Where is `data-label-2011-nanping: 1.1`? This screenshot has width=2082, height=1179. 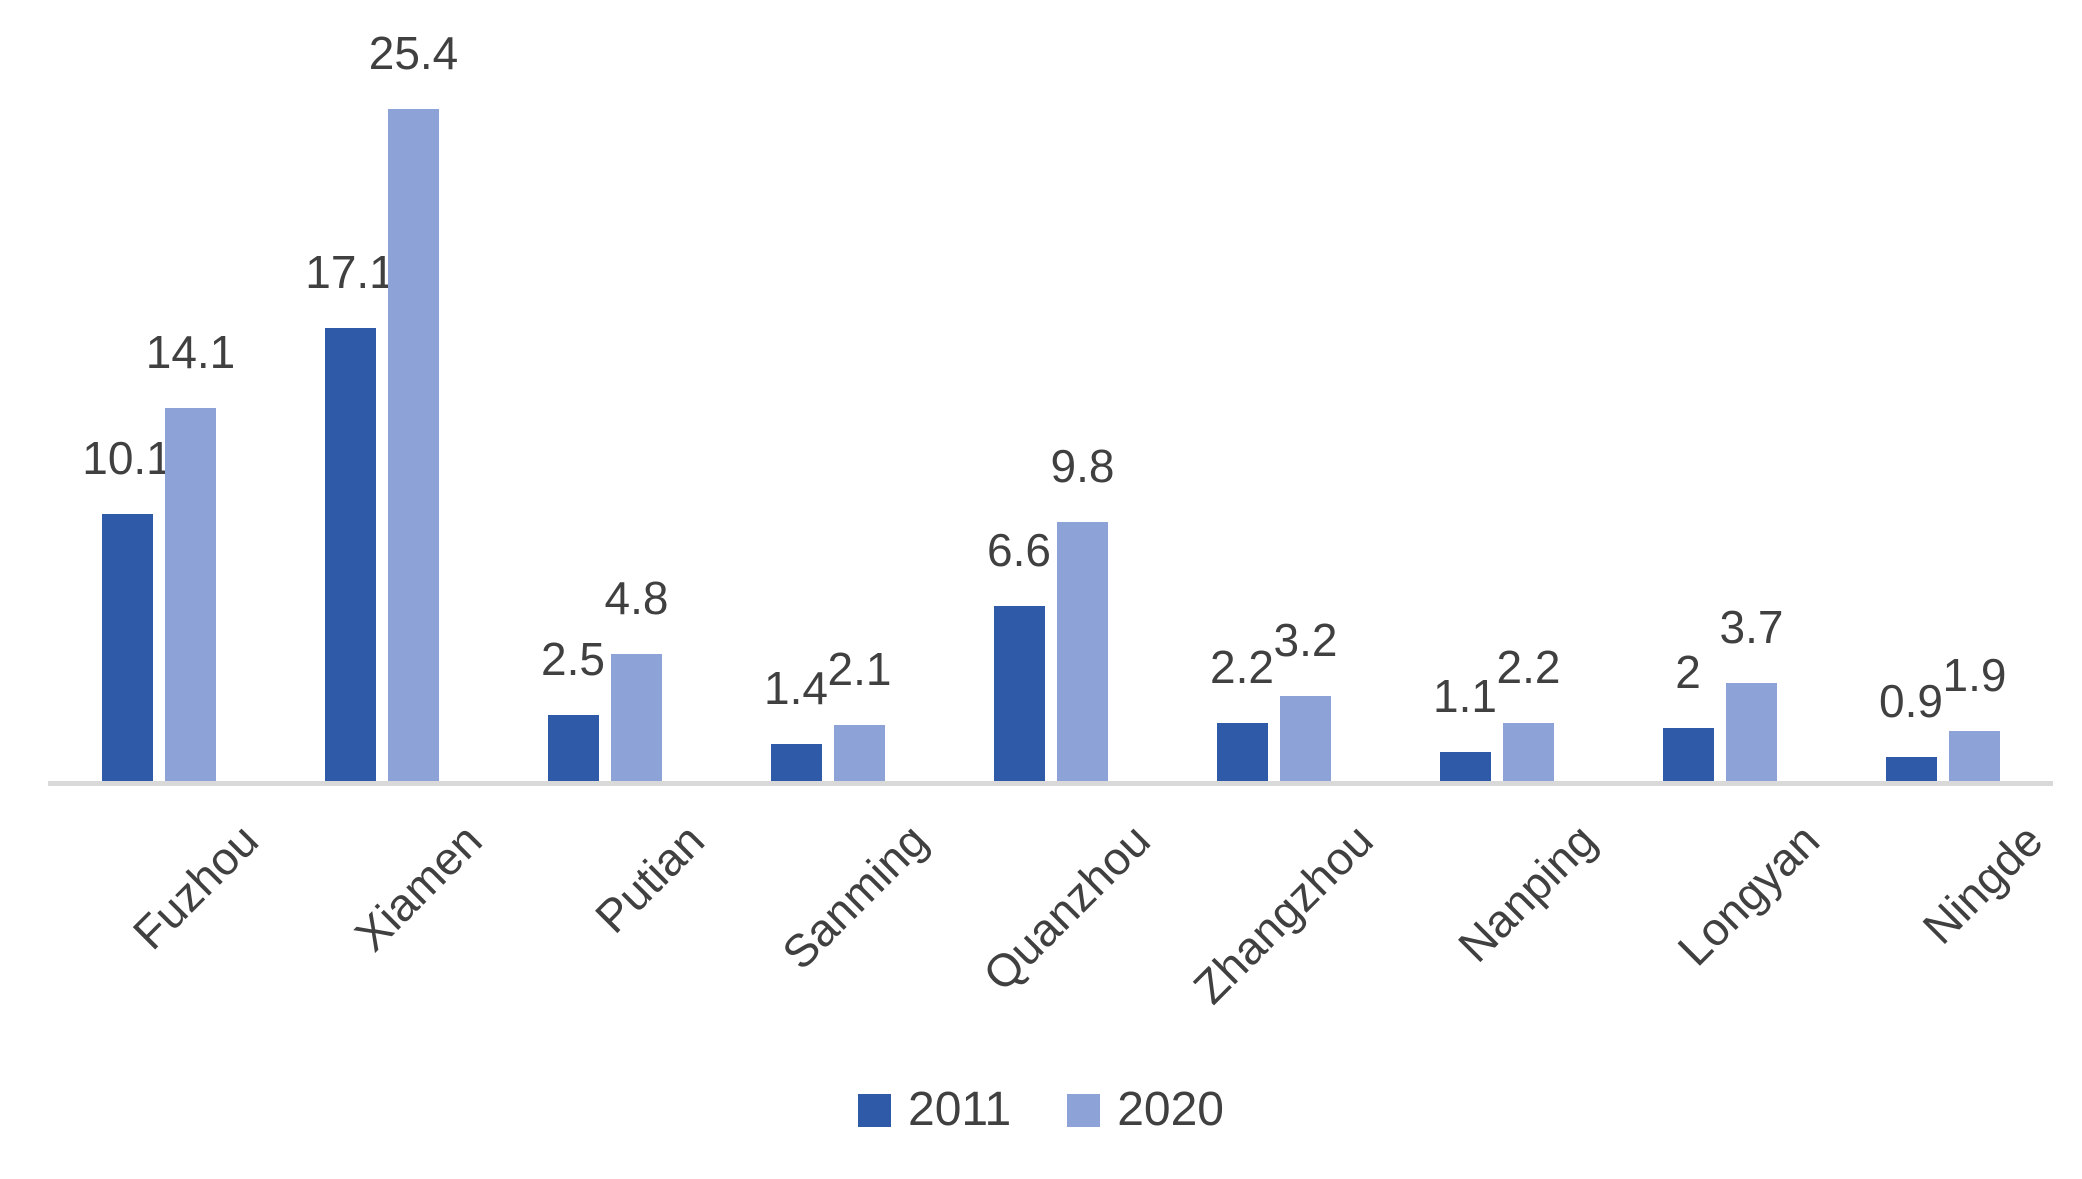
data-label-2011-nanping: 1.1 is located at coordinates (1465, 695).